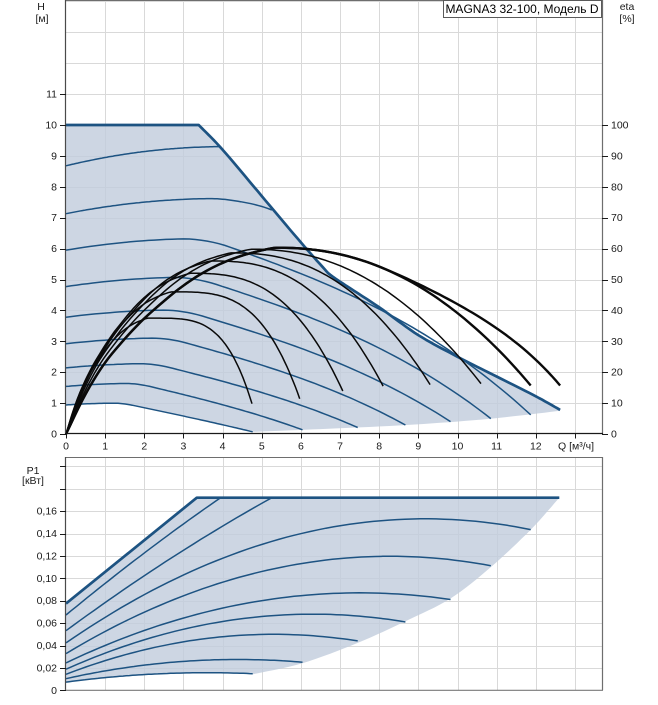 This screenshot has height=705, width=658. I want to click on svg-text: P1, so click(33, 471).